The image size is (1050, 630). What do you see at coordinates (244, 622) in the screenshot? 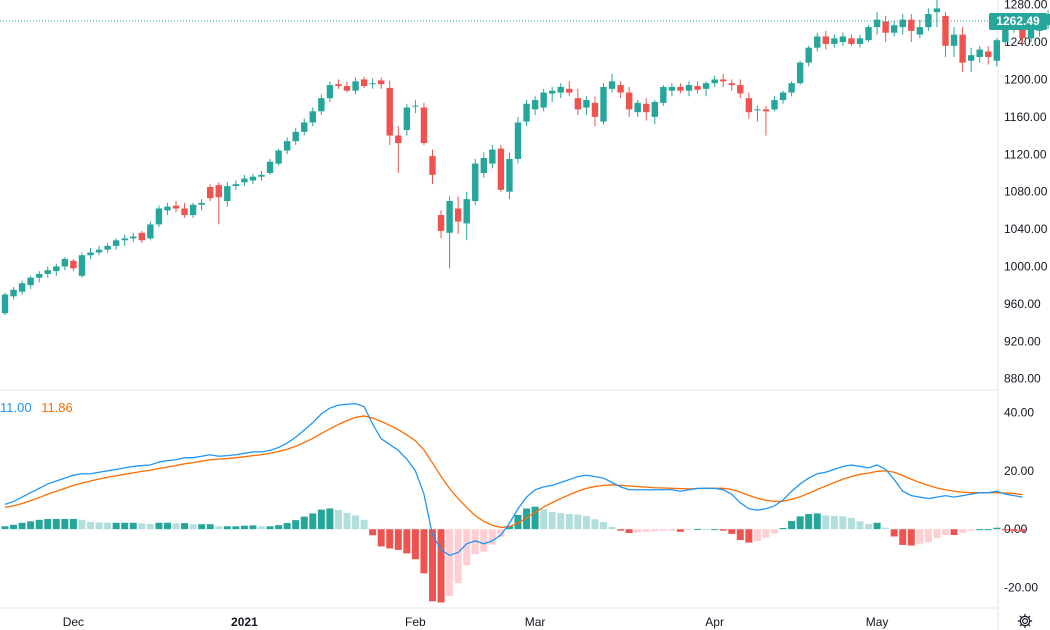
I see `time-tick-label: 2021` at bounding box center [244, 622].